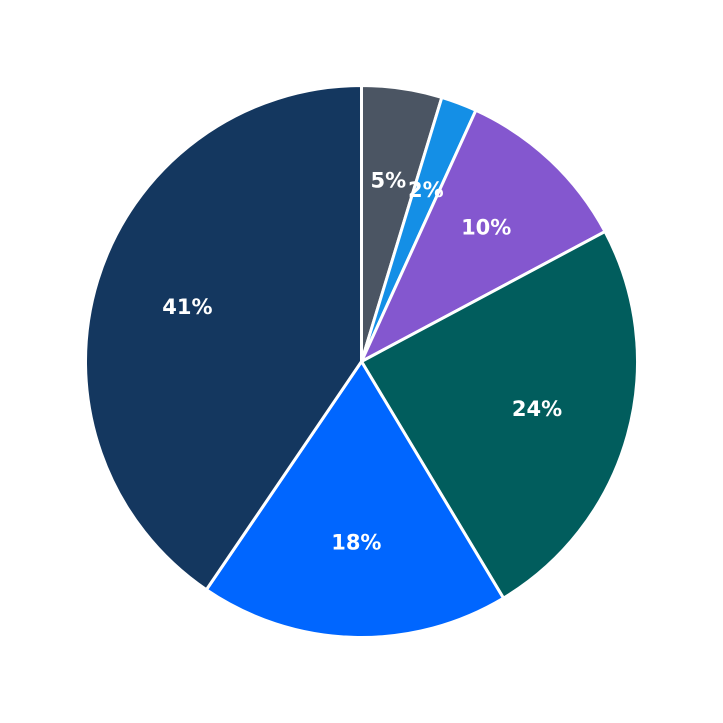 This screenshot has width=723, height=723. What do you see at coordinates (486, 228) in the screenshot?
I see `pie-slice-label-2: 10%` at bounding box center [486, 228].